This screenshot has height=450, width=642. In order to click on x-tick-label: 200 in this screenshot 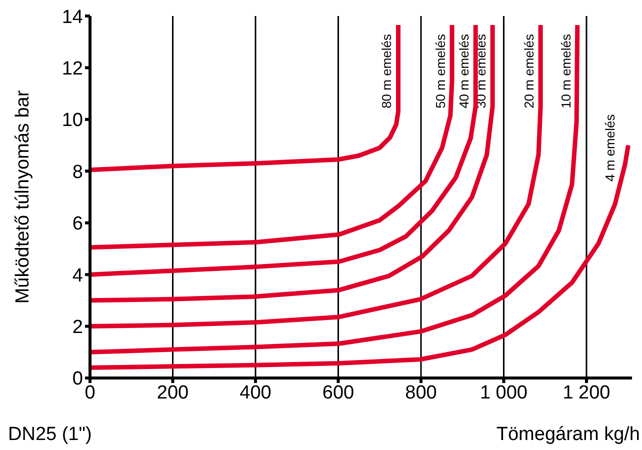, I will do `click(172, 393)`.